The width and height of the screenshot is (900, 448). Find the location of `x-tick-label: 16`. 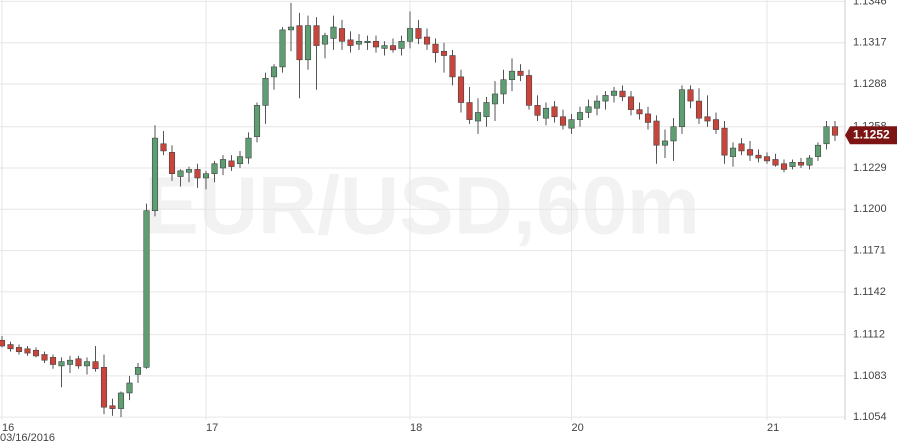

x-tick-label: 16 is located at coordinates (8, 428).